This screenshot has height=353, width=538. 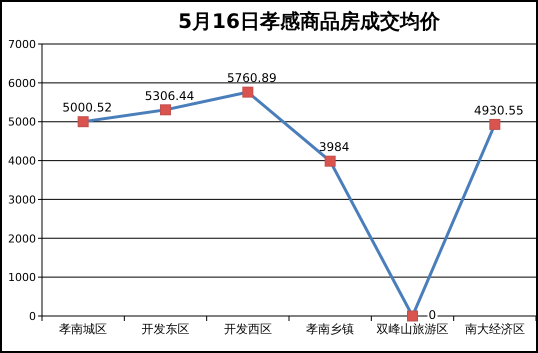 I want to click on x-tick-label: 孝南城区, so click(x=83, y=329).